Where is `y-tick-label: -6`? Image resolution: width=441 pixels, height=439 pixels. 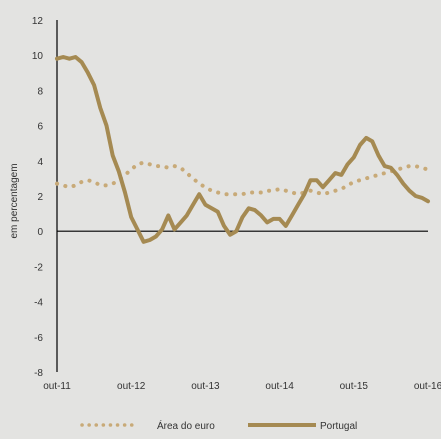
y-tick-label: -6 is located at coordinates (38, 338).